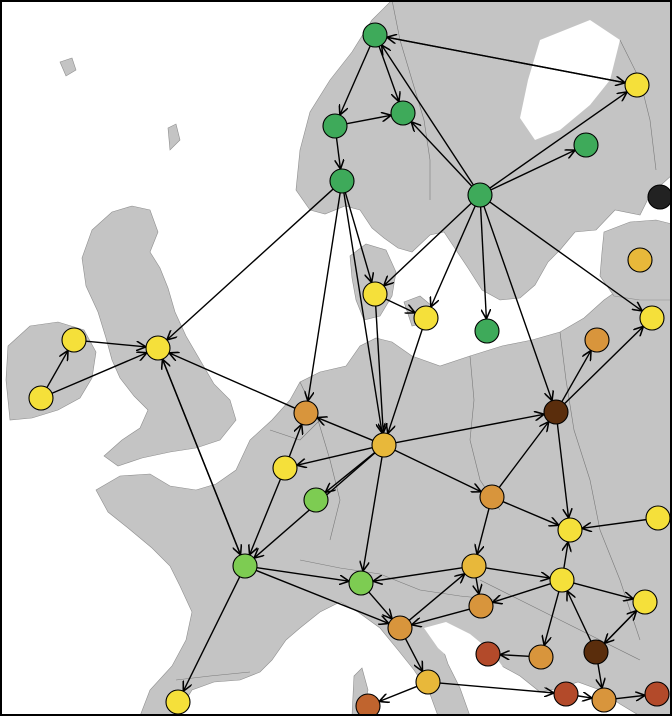 The image size is (672, 716). I want to click on border-se-fi, so click(638, 105).